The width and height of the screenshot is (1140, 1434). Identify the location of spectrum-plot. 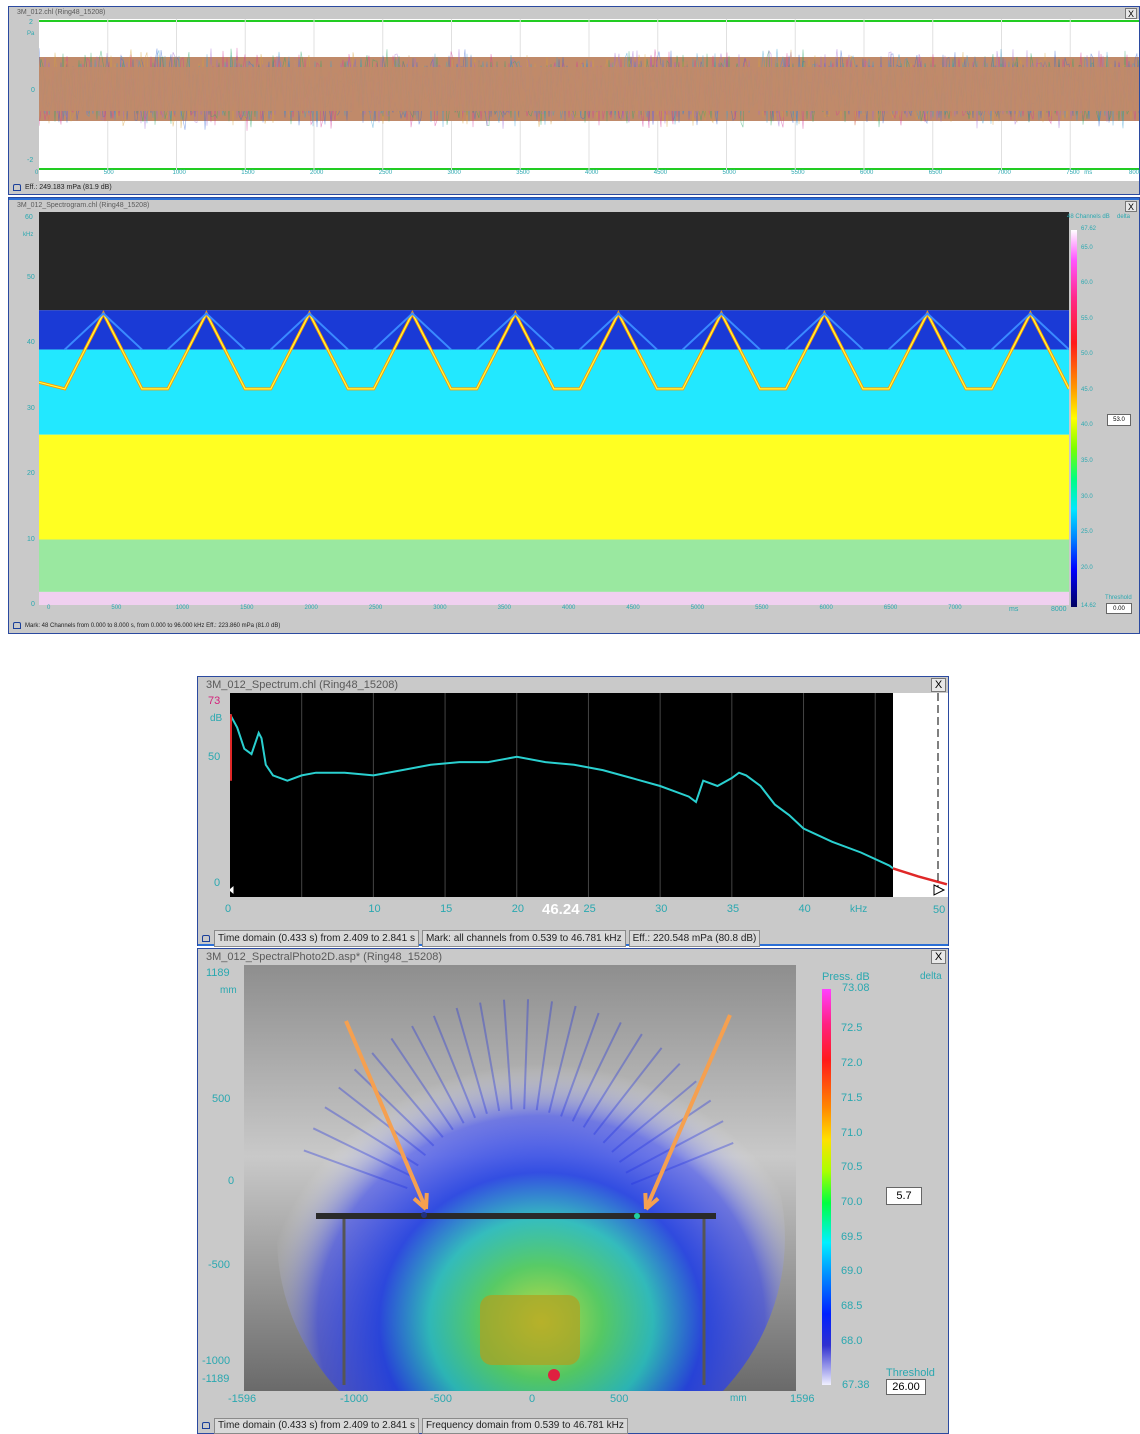
(589, 795).